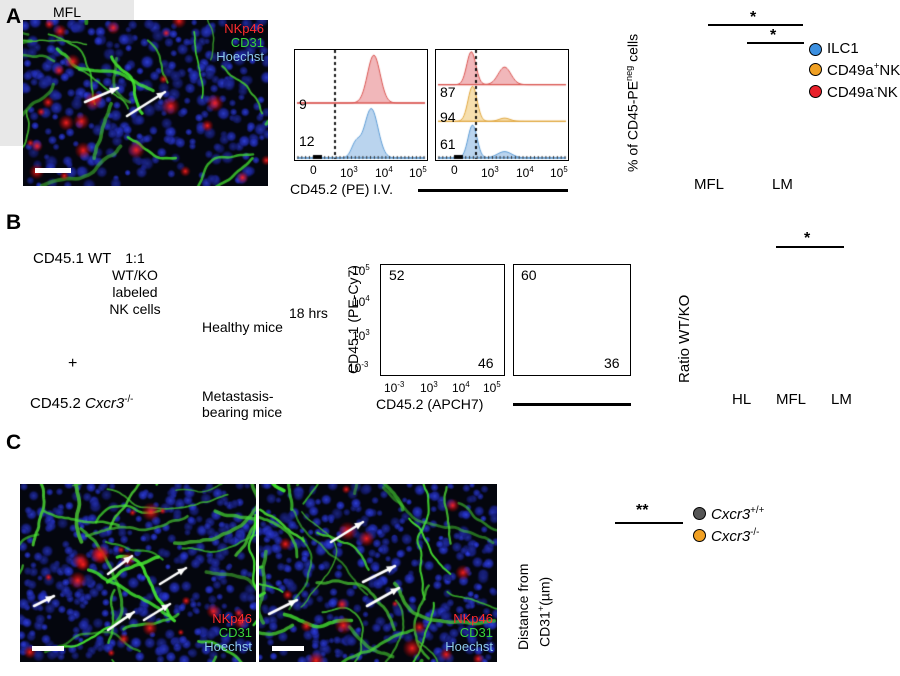 The image size is (900, 676). I want to click on legend-dot-cxcr3-wt, so click(699, 513).